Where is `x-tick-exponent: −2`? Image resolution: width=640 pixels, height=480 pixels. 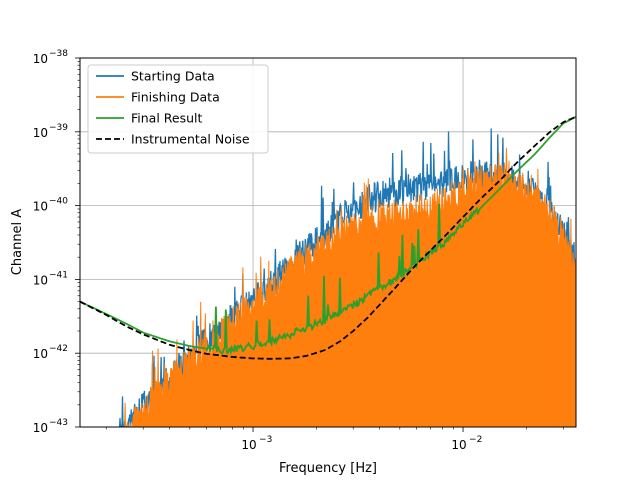
x-tick-exponent: −2 is located at coordinates (475, 440).